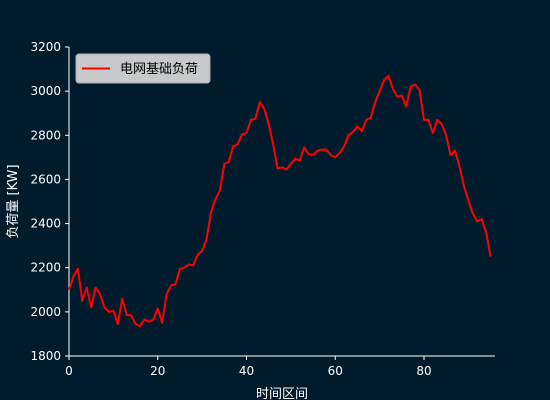 The width and height of the screenshot is (550, 400). Describe the element at coordinates (246, 371) in the screenshot. I see `x-tick-label: 40` at that location.